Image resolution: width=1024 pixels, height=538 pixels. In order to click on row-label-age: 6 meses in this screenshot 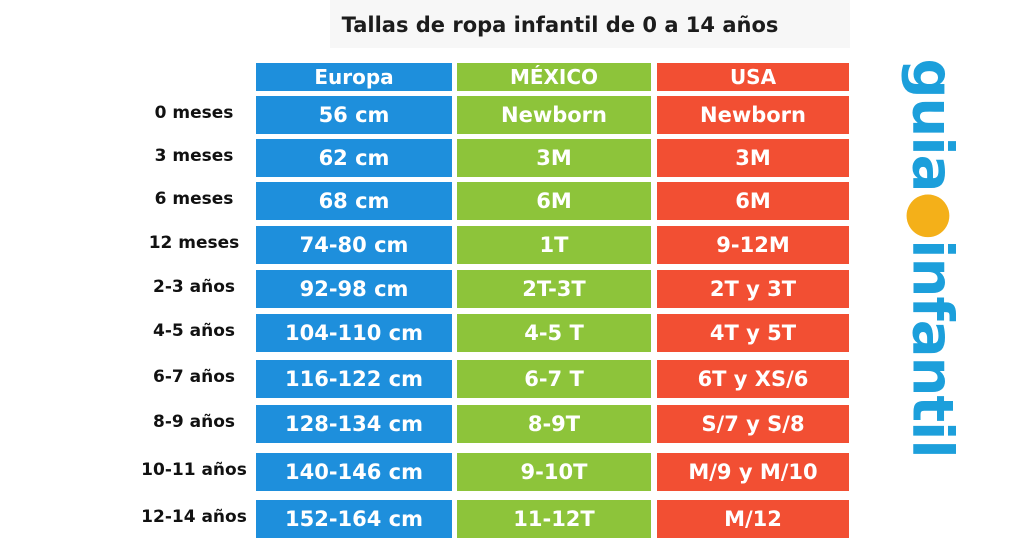, I will do `click(194, 199)`.